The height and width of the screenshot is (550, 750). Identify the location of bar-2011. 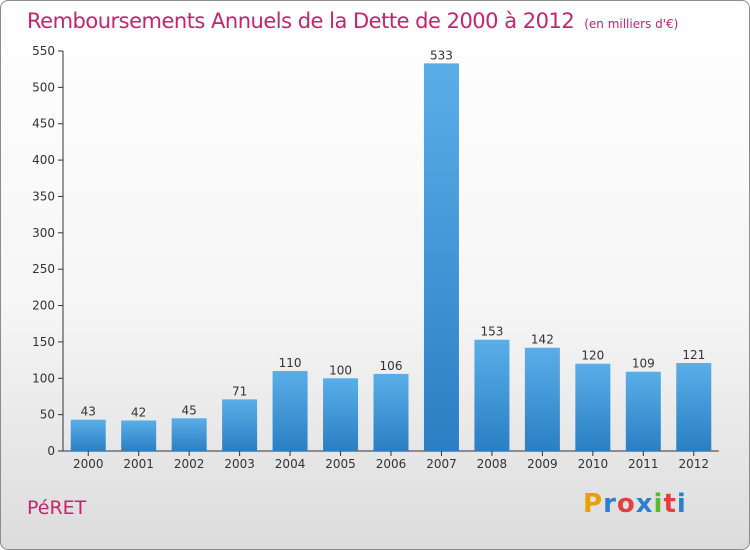
(643, 411).